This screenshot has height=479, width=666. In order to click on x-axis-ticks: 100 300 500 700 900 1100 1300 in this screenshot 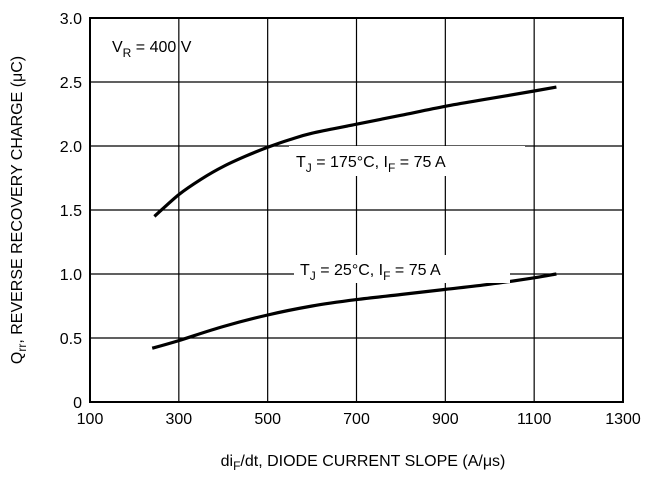, I will do `click(359, 419)`.